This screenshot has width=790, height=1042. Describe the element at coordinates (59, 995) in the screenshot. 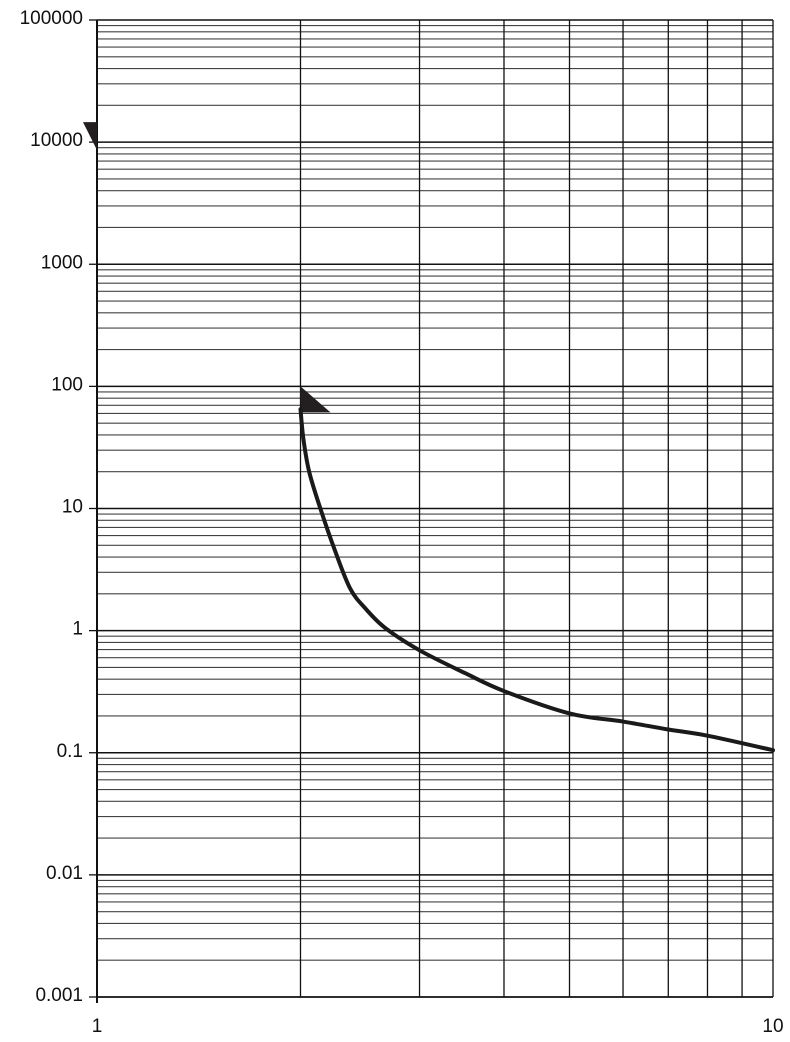

I see `y-tick-label: 0.001` at that location.